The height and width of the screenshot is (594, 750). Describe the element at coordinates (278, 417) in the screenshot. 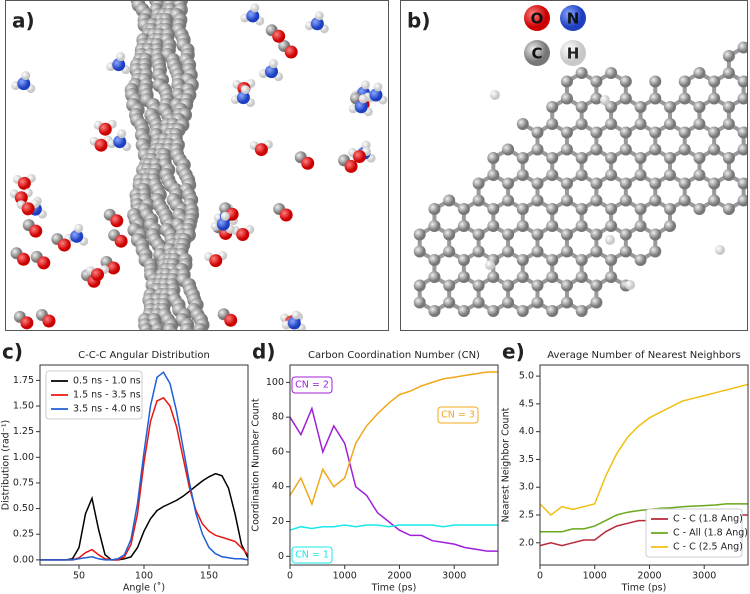

I see `y-tick-label: 80` at that location.